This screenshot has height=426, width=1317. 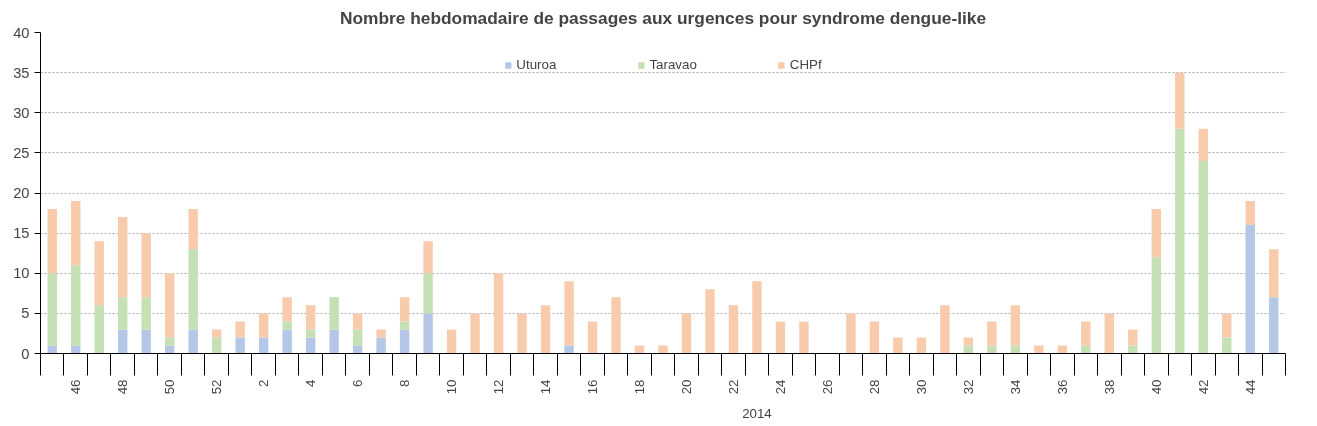 What do you see at coordinates (21, 193) in the screenshot?
I see `y-tick-label: 20` at bounding box center [21, 193].